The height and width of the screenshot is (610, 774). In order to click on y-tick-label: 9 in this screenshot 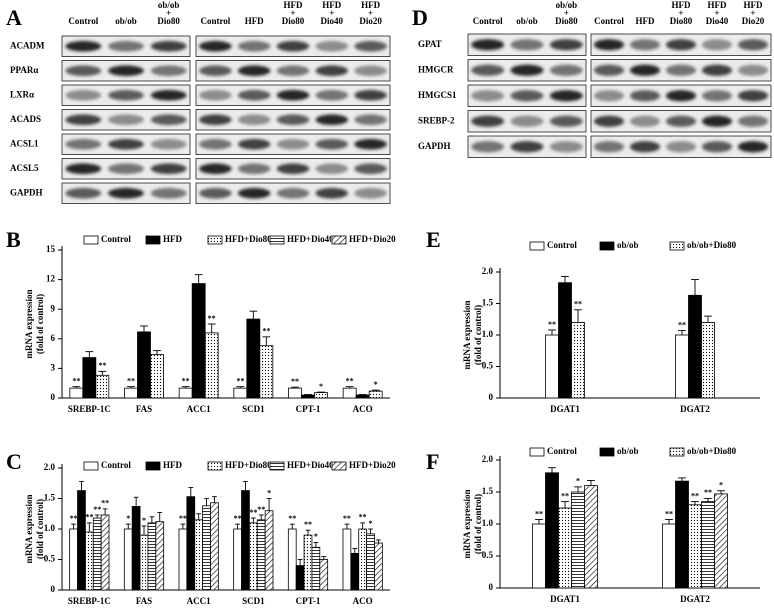, I will do `click(53, 308)`.